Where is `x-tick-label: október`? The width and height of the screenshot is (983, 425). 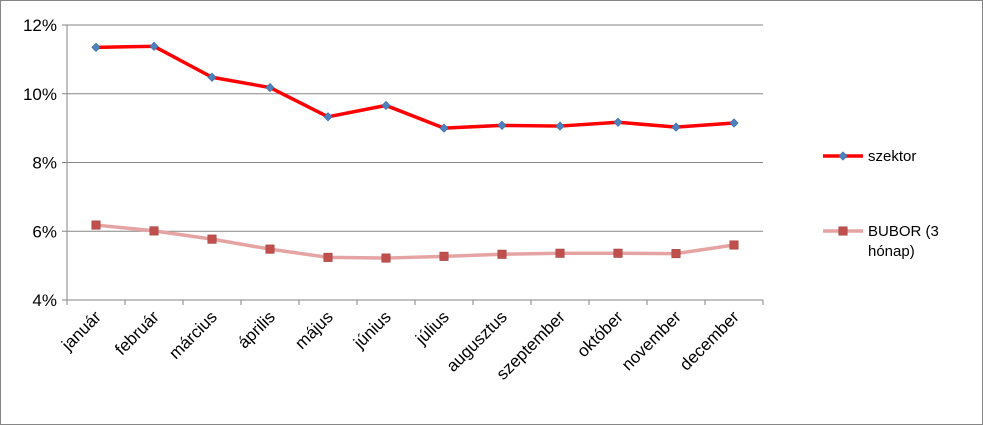
x-tick-label: október is located at coordinates (600, 334).